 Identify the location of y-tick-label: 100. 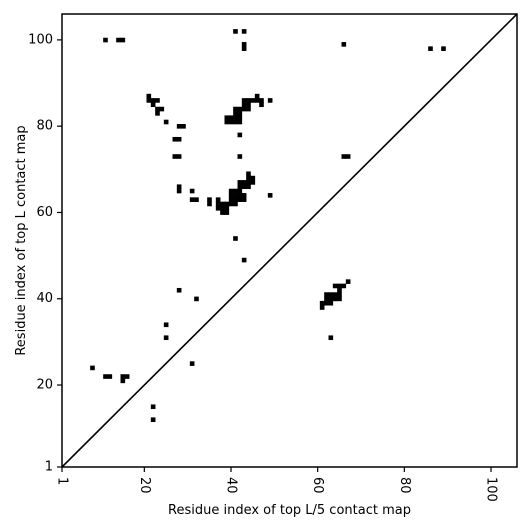
(40, 39).